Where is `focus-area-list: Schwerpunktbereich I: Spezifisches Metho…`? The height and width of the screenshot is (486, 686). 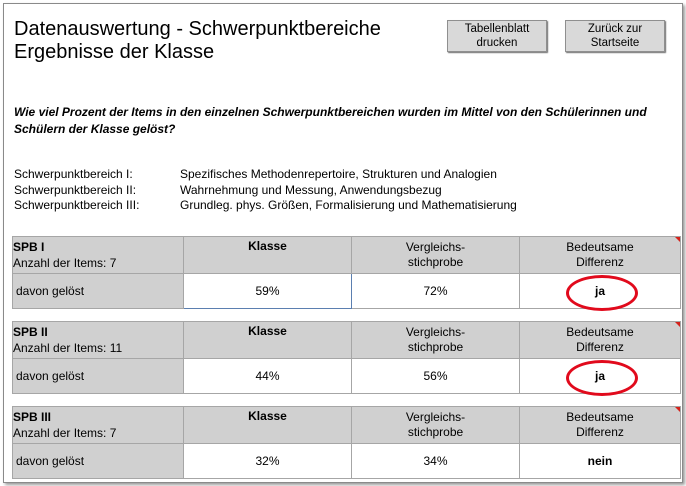 focus-area-list: Schwerpunktbereich I: Spezifisches Metho… is located at coordinates (265, 190).